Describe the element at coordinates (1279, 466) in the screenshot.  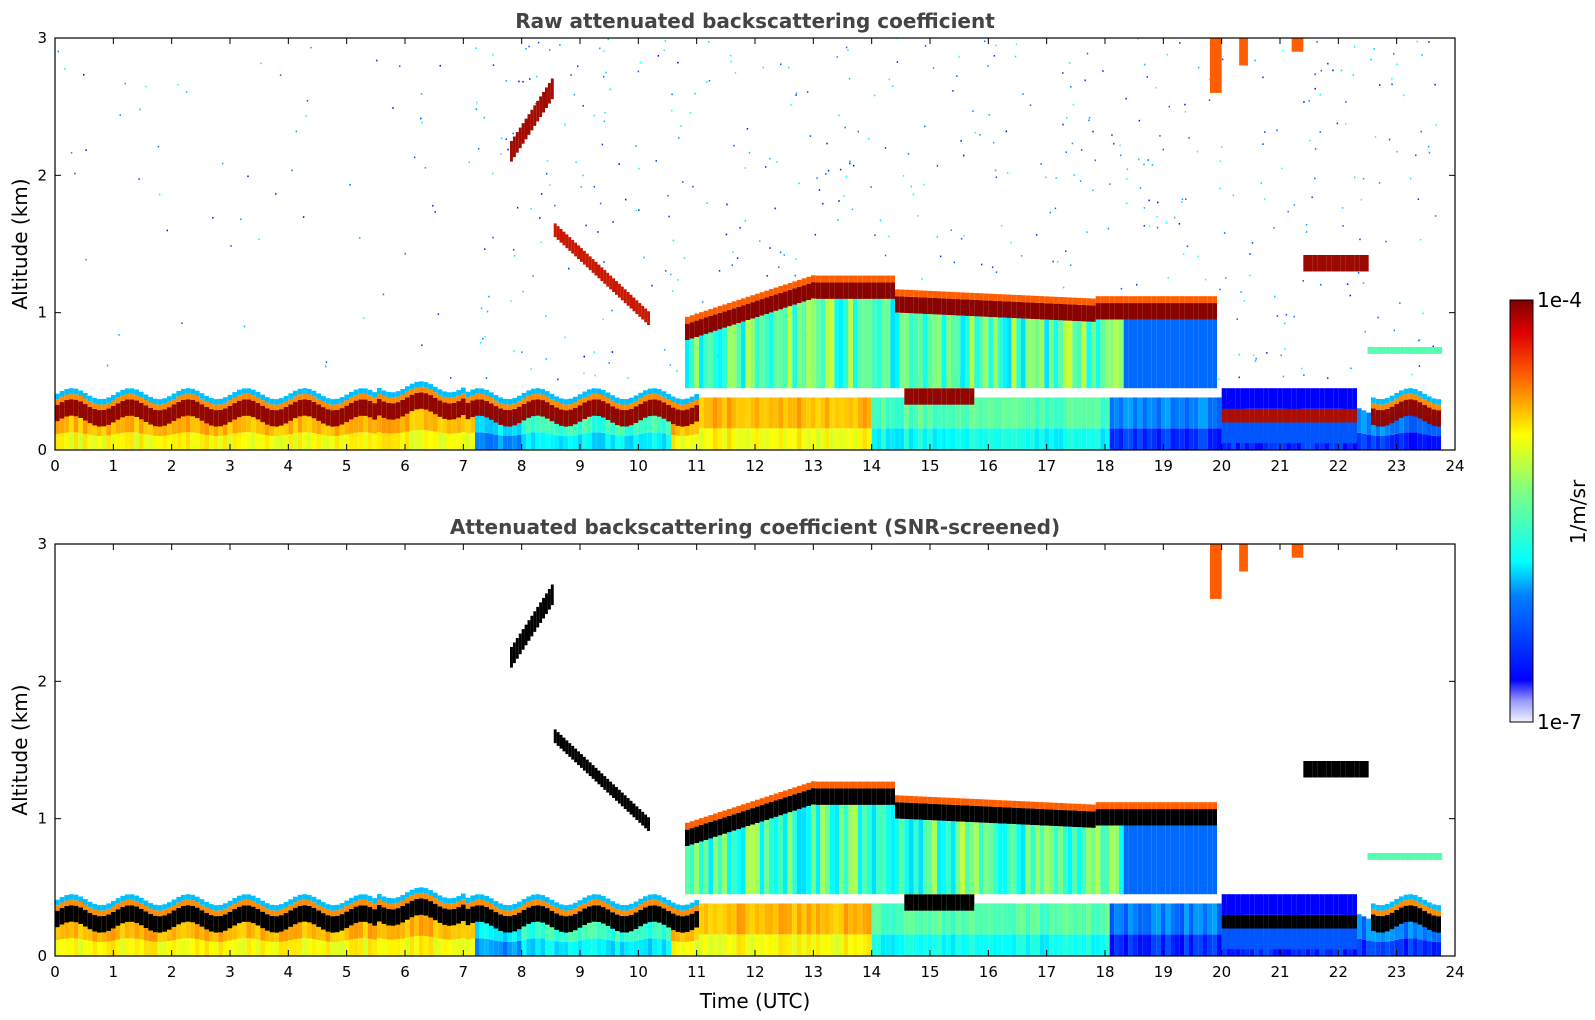
I see `x-tick-label: 21` at that location.